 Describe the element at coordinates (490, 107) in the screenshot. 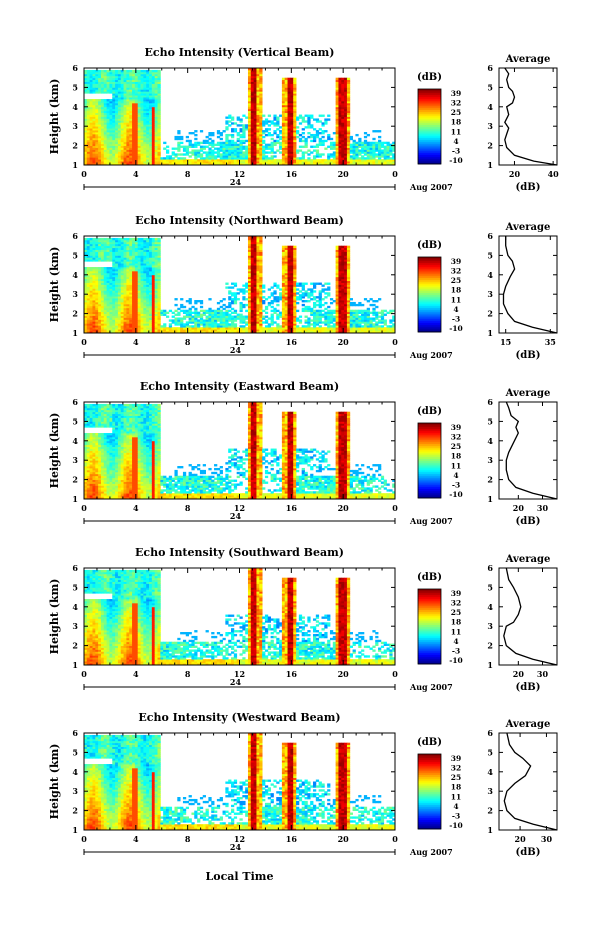

I see `average-y-tick-label: 4` at that location.